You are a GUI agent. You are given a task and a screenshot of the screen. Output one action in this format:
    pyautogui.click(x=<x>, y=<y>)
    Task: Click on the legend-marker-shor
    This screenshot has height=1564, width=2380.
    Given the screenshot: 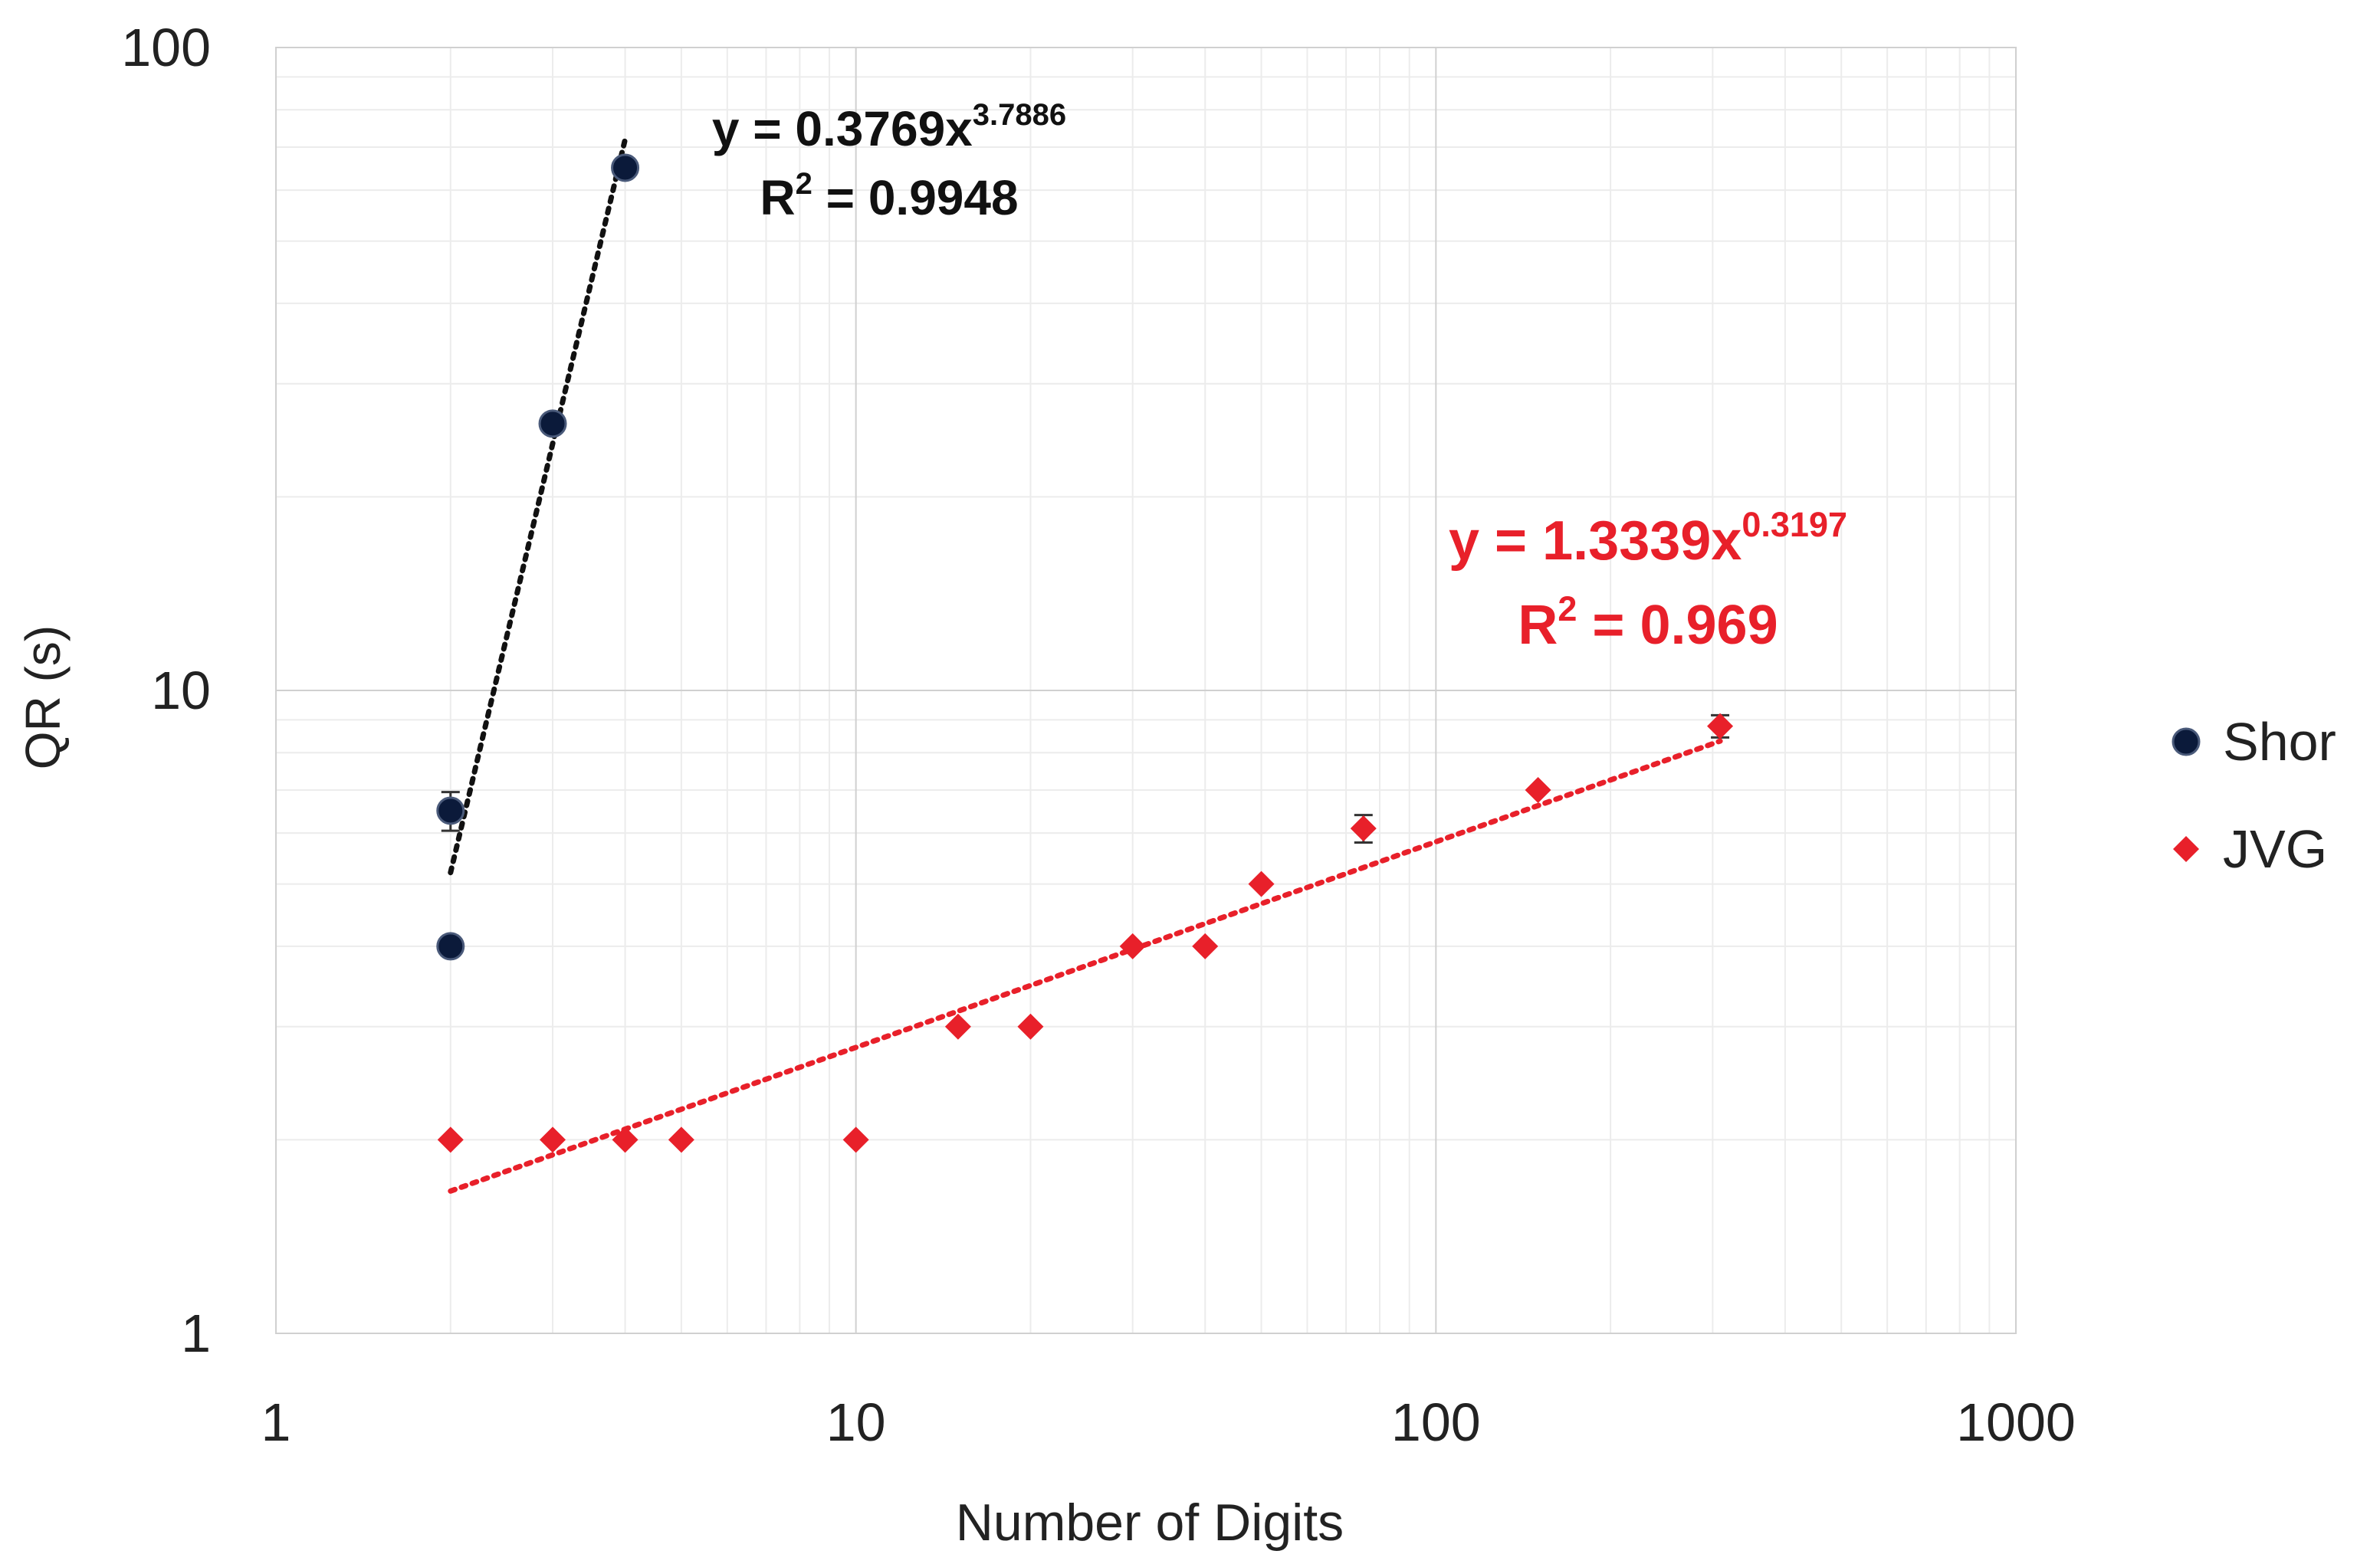 What is the action you would take?
    pyautogui.click(x=2186, y=741)
    